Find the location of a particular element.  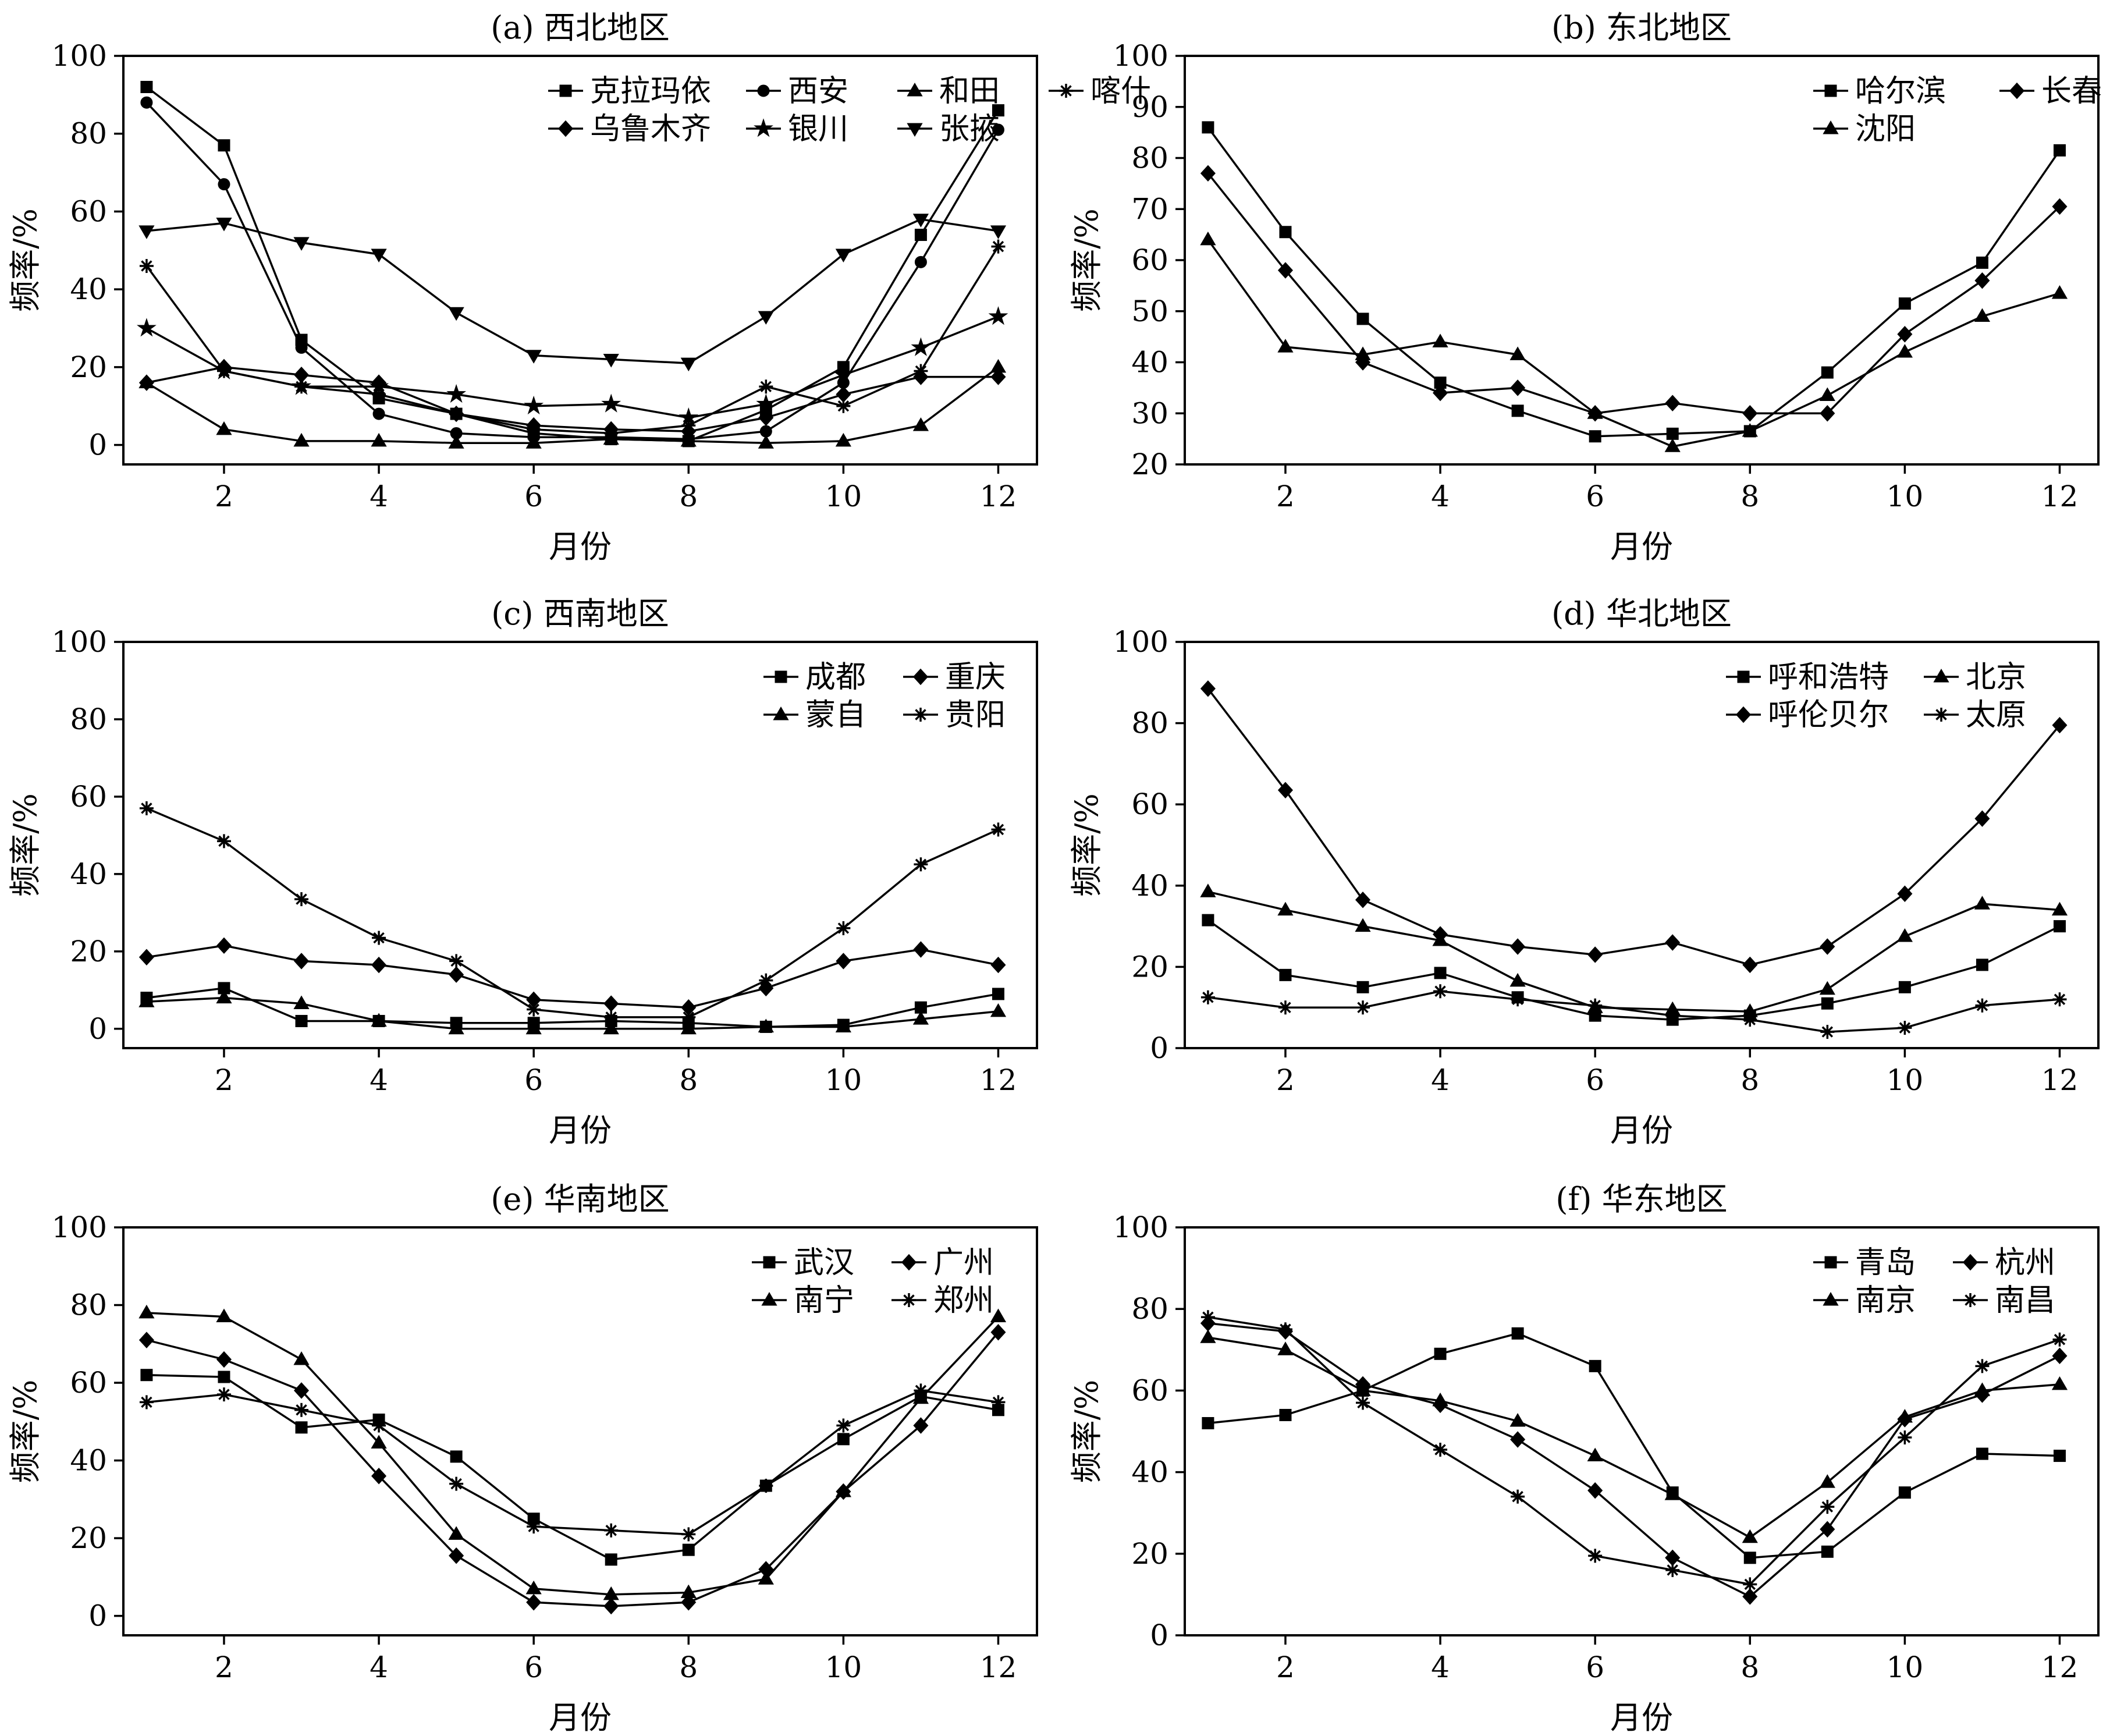

x-tick-label: 2 is located at coordinates (1286, 496).